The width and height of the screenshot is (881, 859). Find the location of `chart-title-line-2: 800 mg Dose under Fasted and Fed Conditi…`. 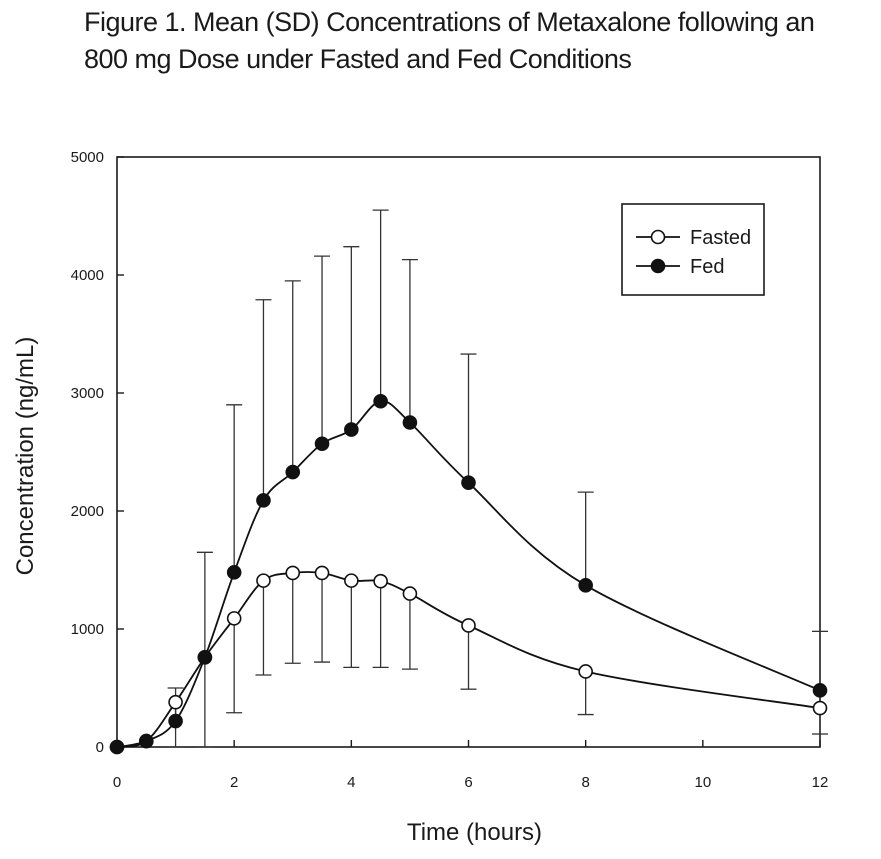

chart-title-line-2: 800 mg Dose under Fasted and Fed Conditi… is located at coordinates (358, 59).